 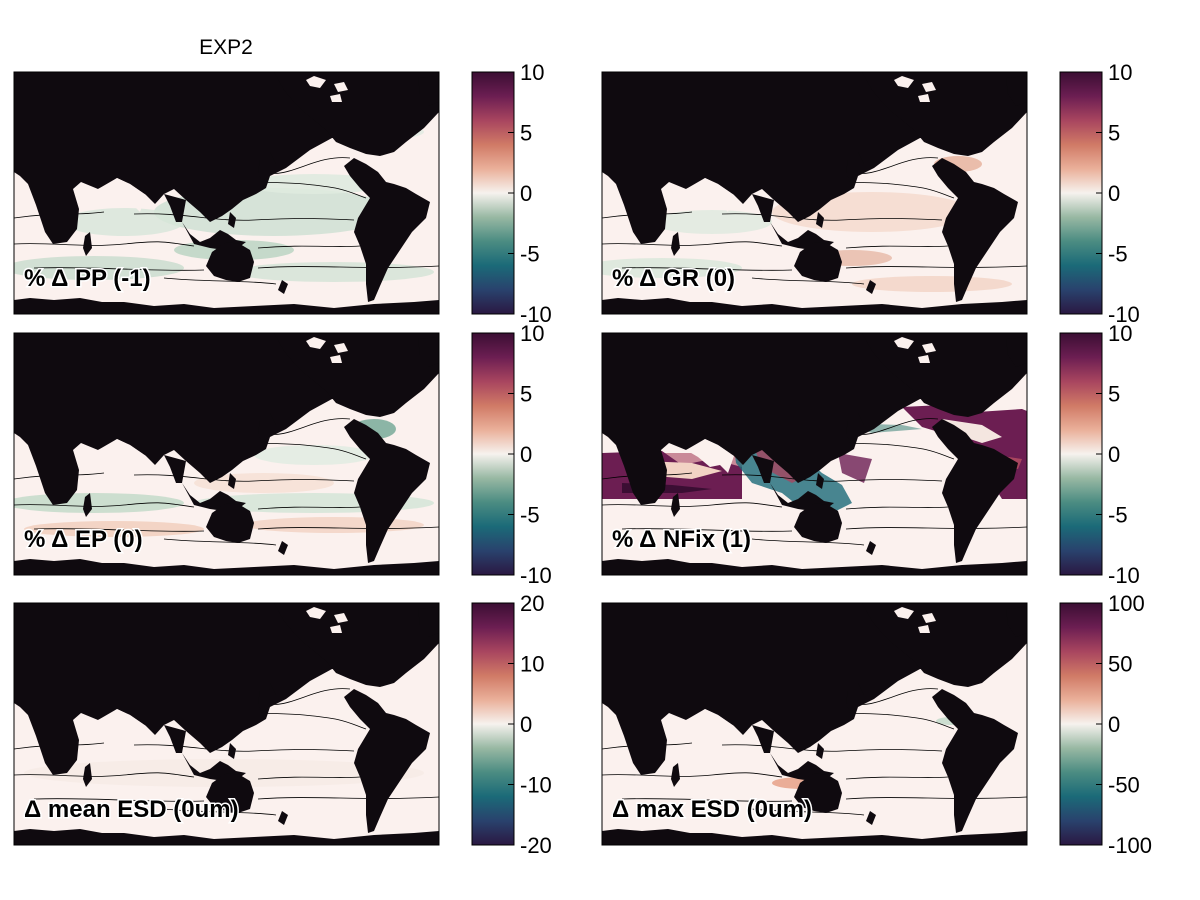 What do you see at coordinates (673, 278) in the screenshot?
I see `panel-label-gr: % Δ GR (0)` at bounding box center [673, 278].